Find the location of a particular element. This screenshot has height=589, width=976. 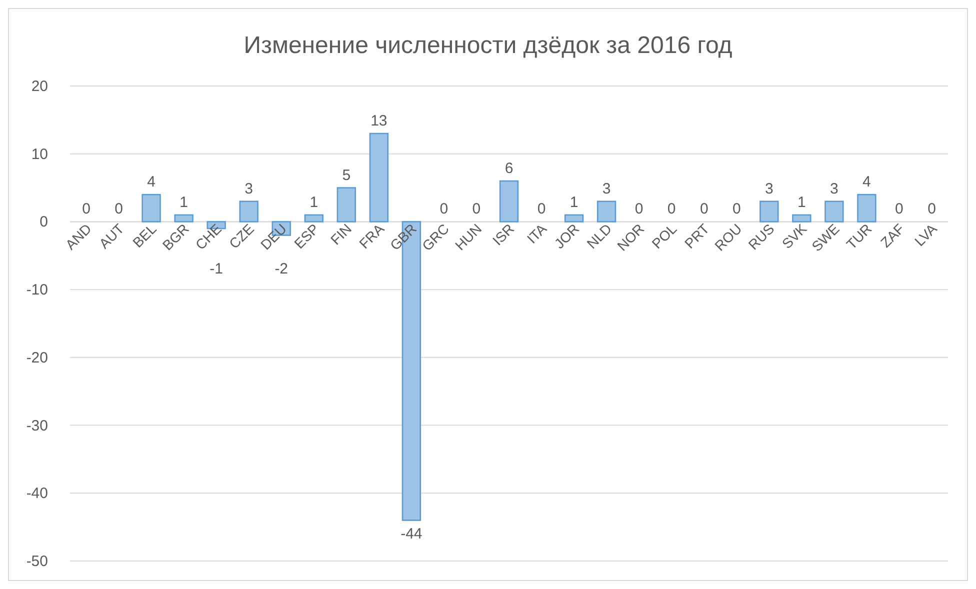

x-tick-label: ISR is located at coordinates (503, 234).